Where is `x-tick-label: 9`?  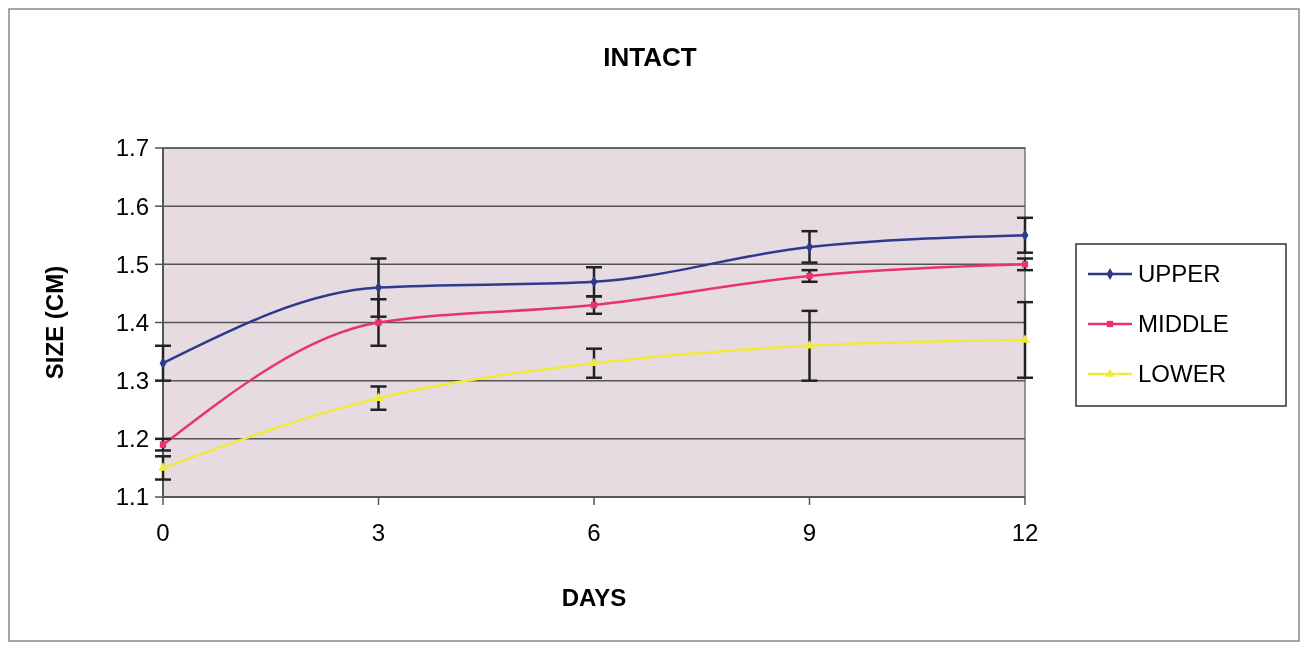 x-tick-label: 9 is located at coordinates (809, 532).